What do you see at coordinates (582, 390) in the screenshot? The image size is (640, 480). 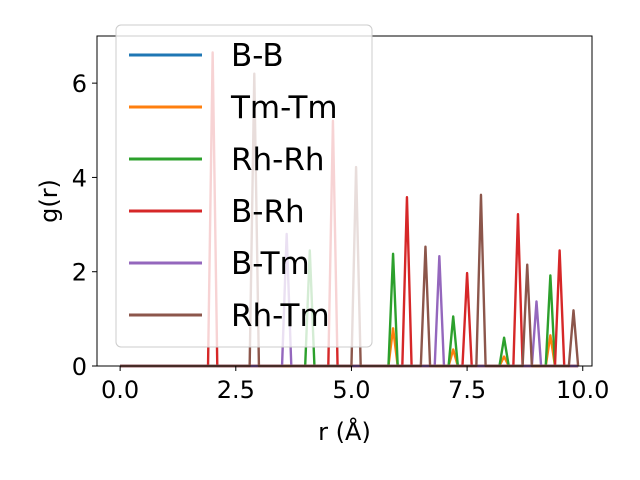 I see `x-tick-label: 10.0` at bounding box center [582, 390].